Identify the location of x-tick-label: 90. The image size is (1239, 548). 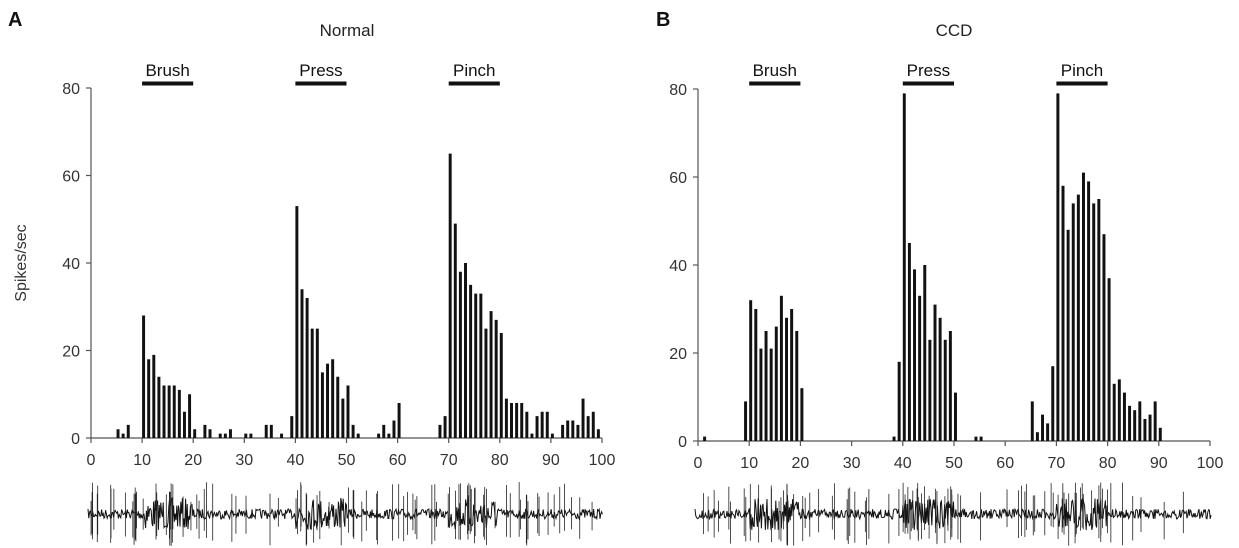
(1159, 463).